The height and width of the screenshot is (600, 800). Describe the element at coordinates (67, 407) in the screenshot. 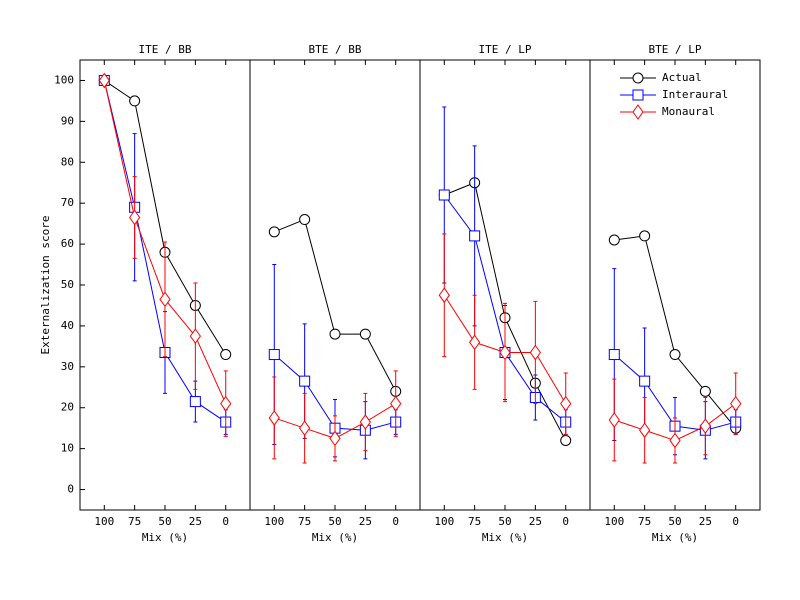

I see `y-tick-label: 20` at that location.